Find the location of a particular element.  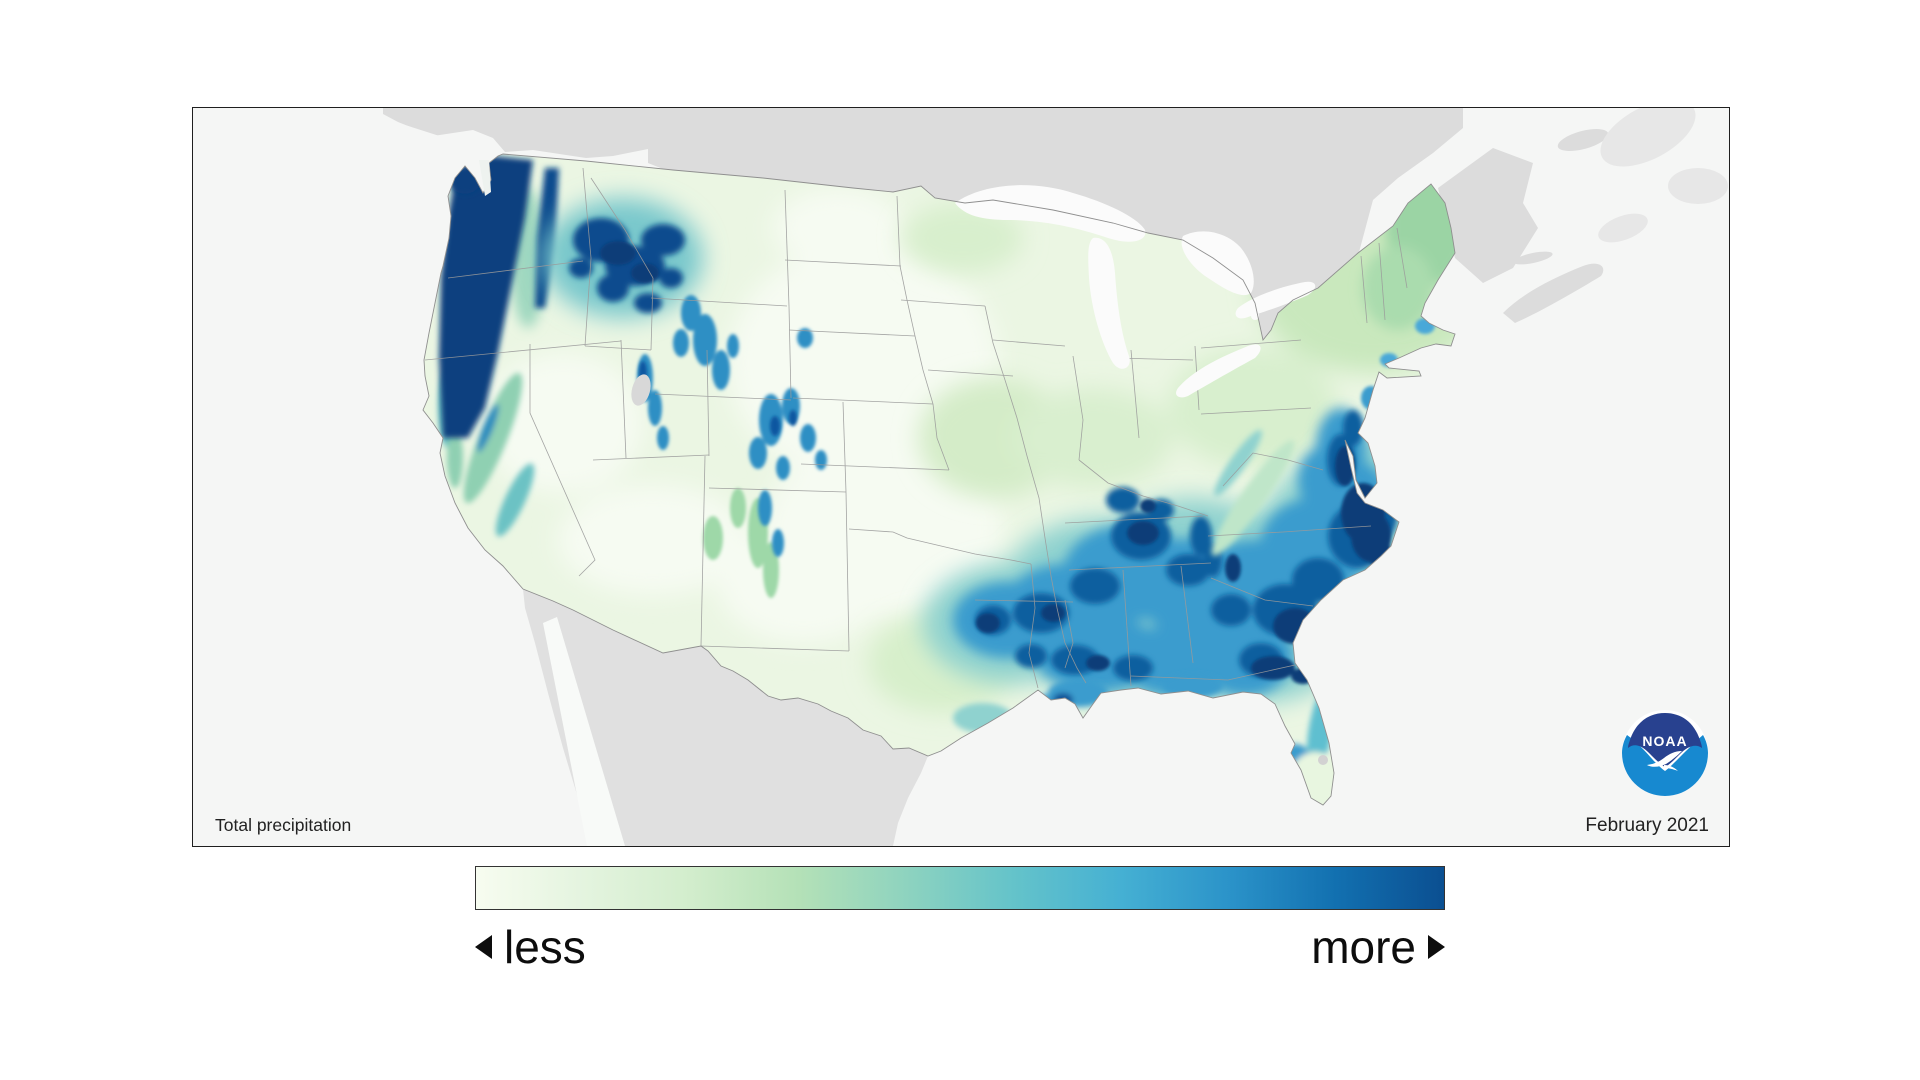

legend-more: more is located at coordinates (1378, 947).